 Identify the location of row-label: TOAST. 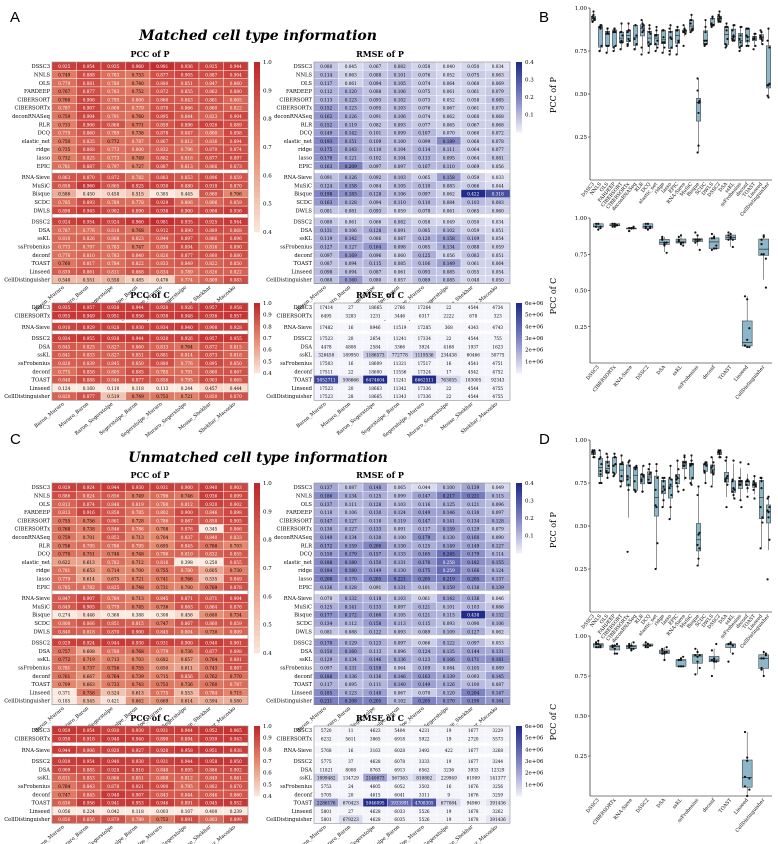
(41, 685).